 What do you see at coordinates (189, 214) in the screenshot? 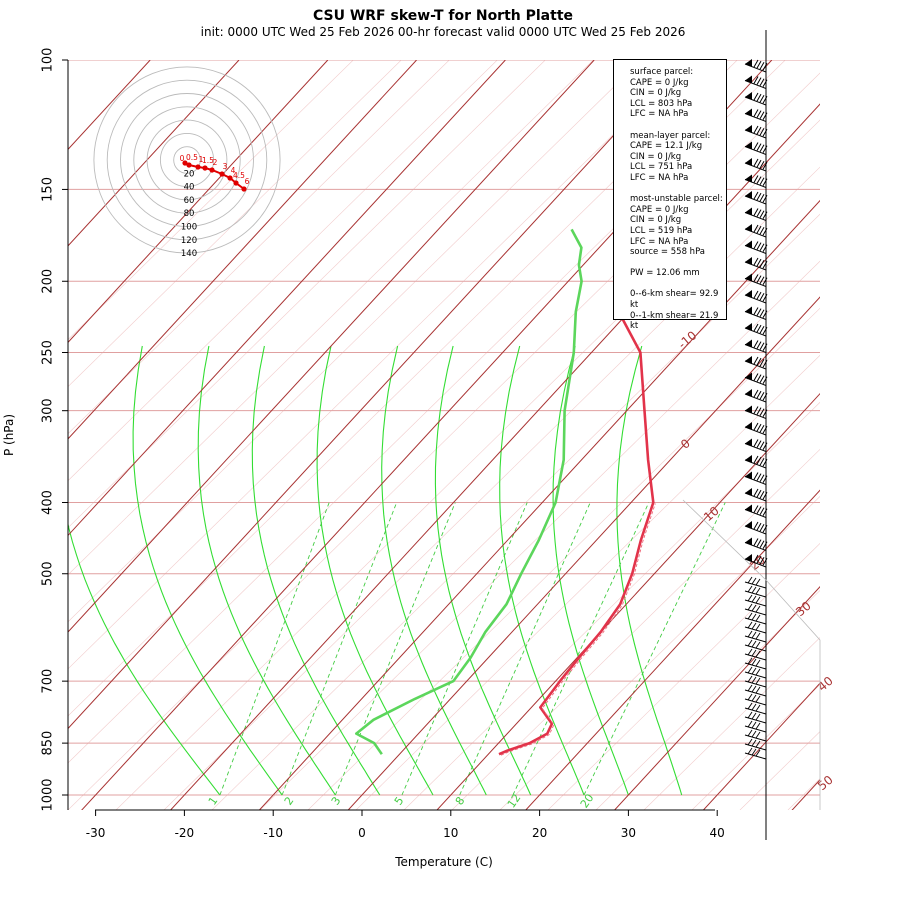
I see `hodograph-ring-label: 80` at bounding box center [189, 214].